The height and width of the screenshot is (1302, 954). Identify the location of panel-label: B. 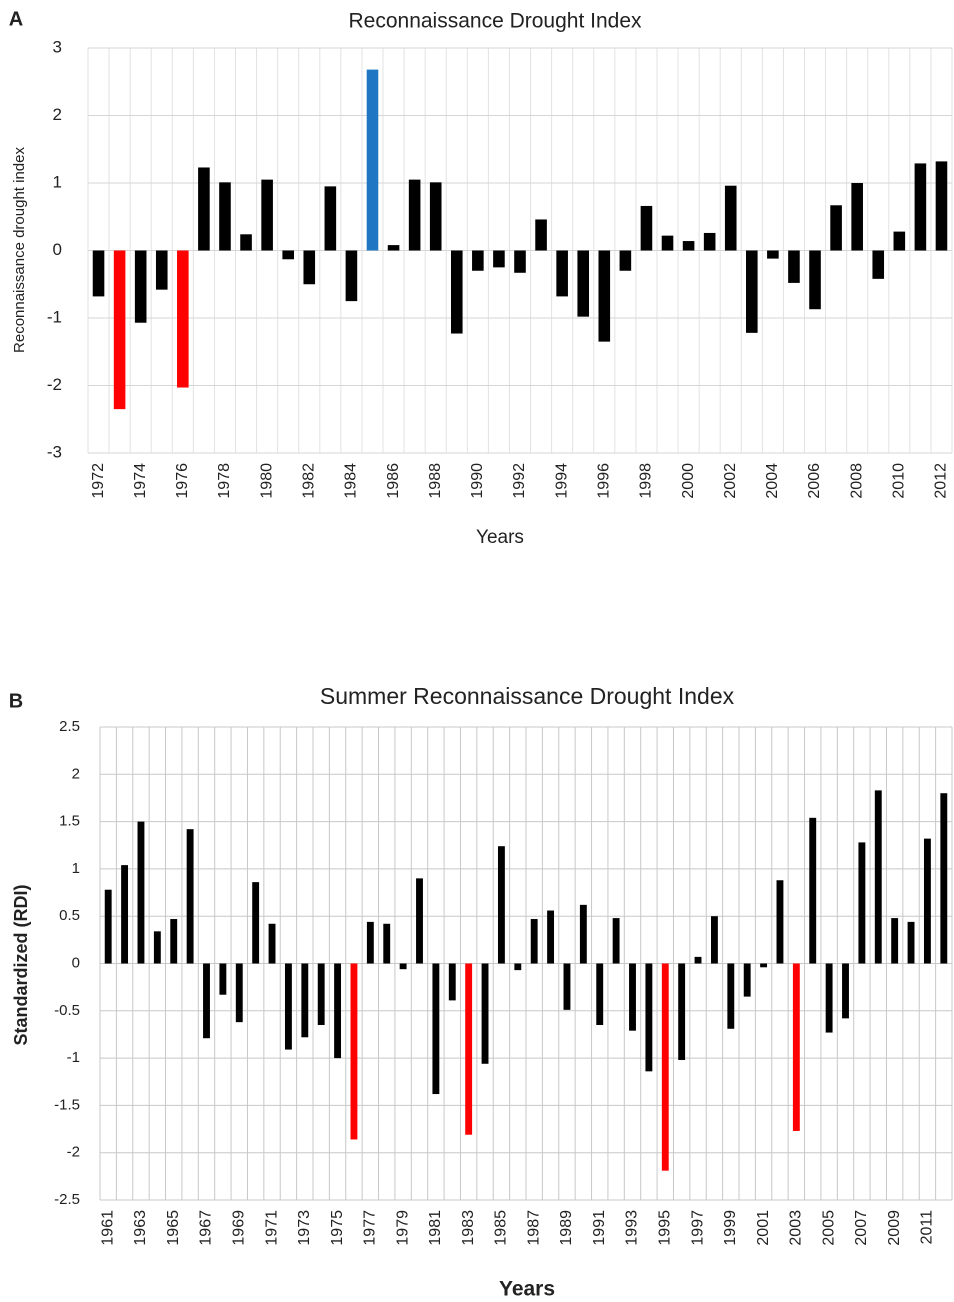
(16, 701).